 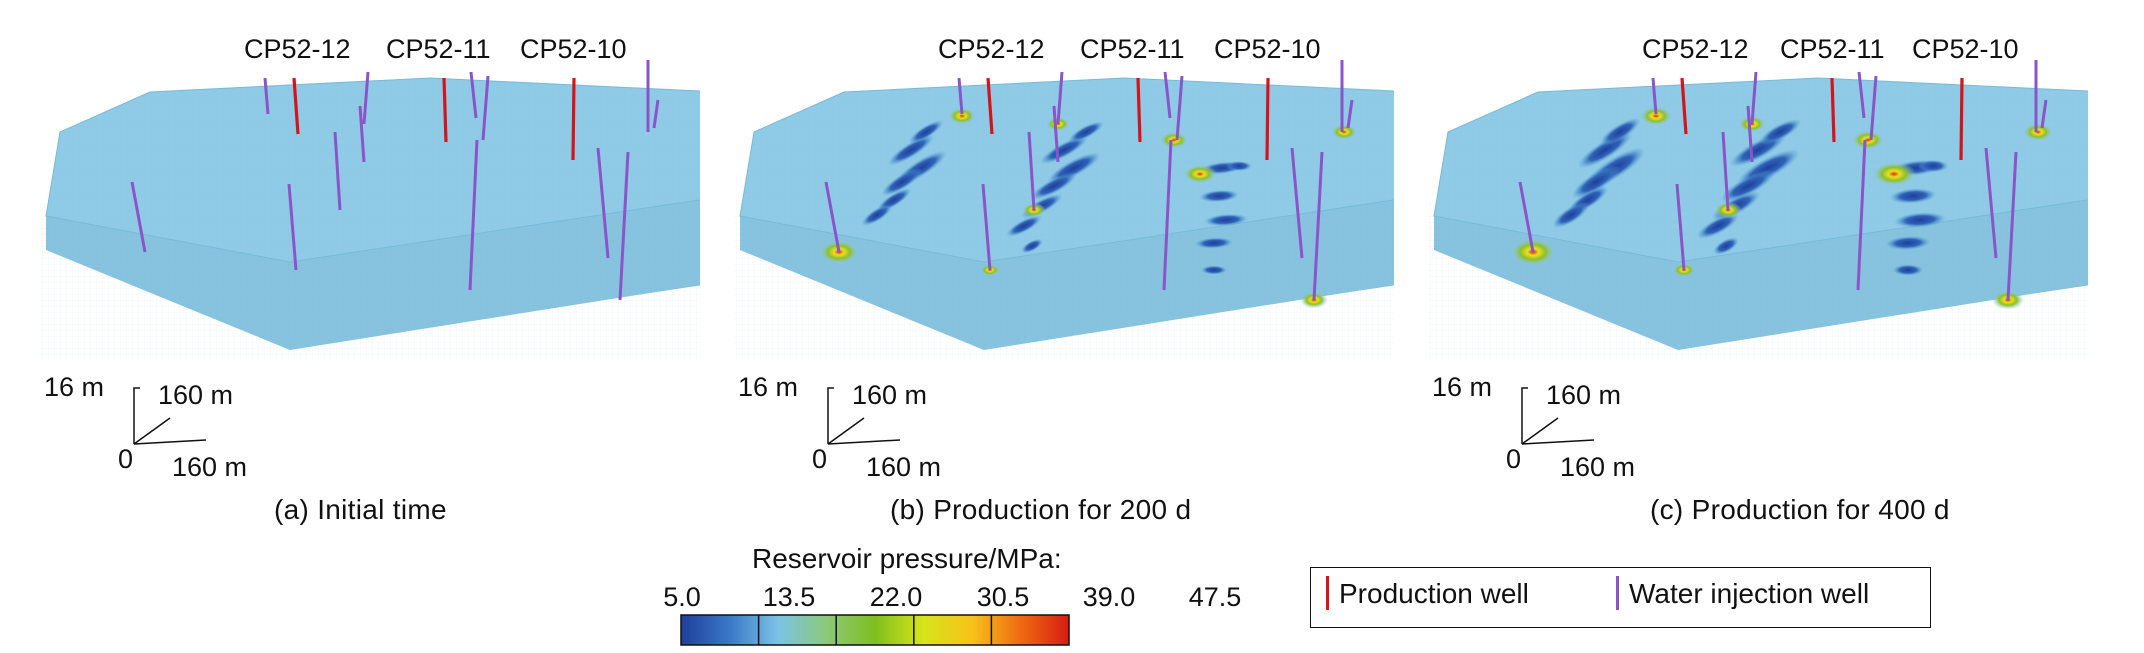 What do you see at coordinates (1109, 597) in the screenshot?
I see `colorbar-tick: 39.0` at bounding box center [1109, 597].